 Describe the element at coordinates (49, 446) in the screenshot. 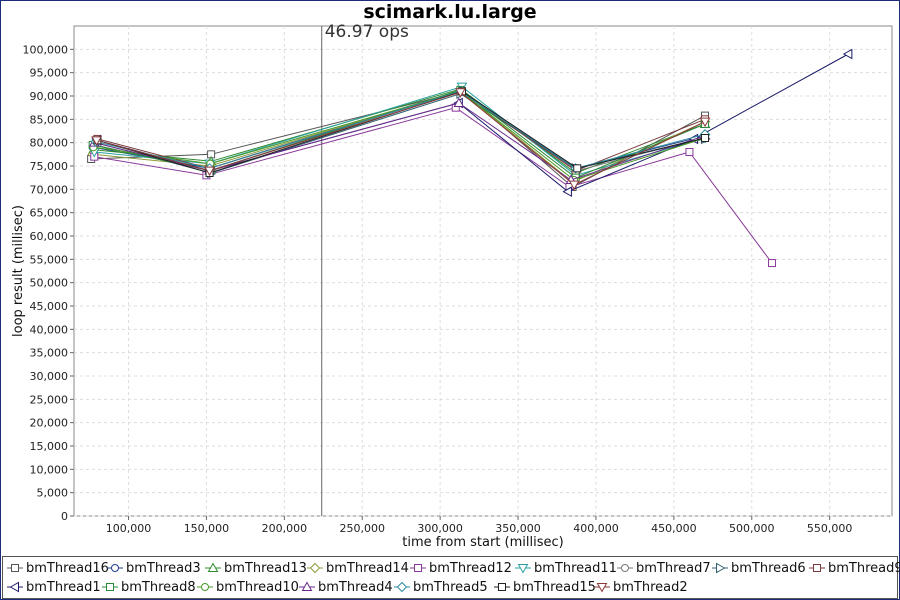

I see `y-tick-label: 15,000` at that location.